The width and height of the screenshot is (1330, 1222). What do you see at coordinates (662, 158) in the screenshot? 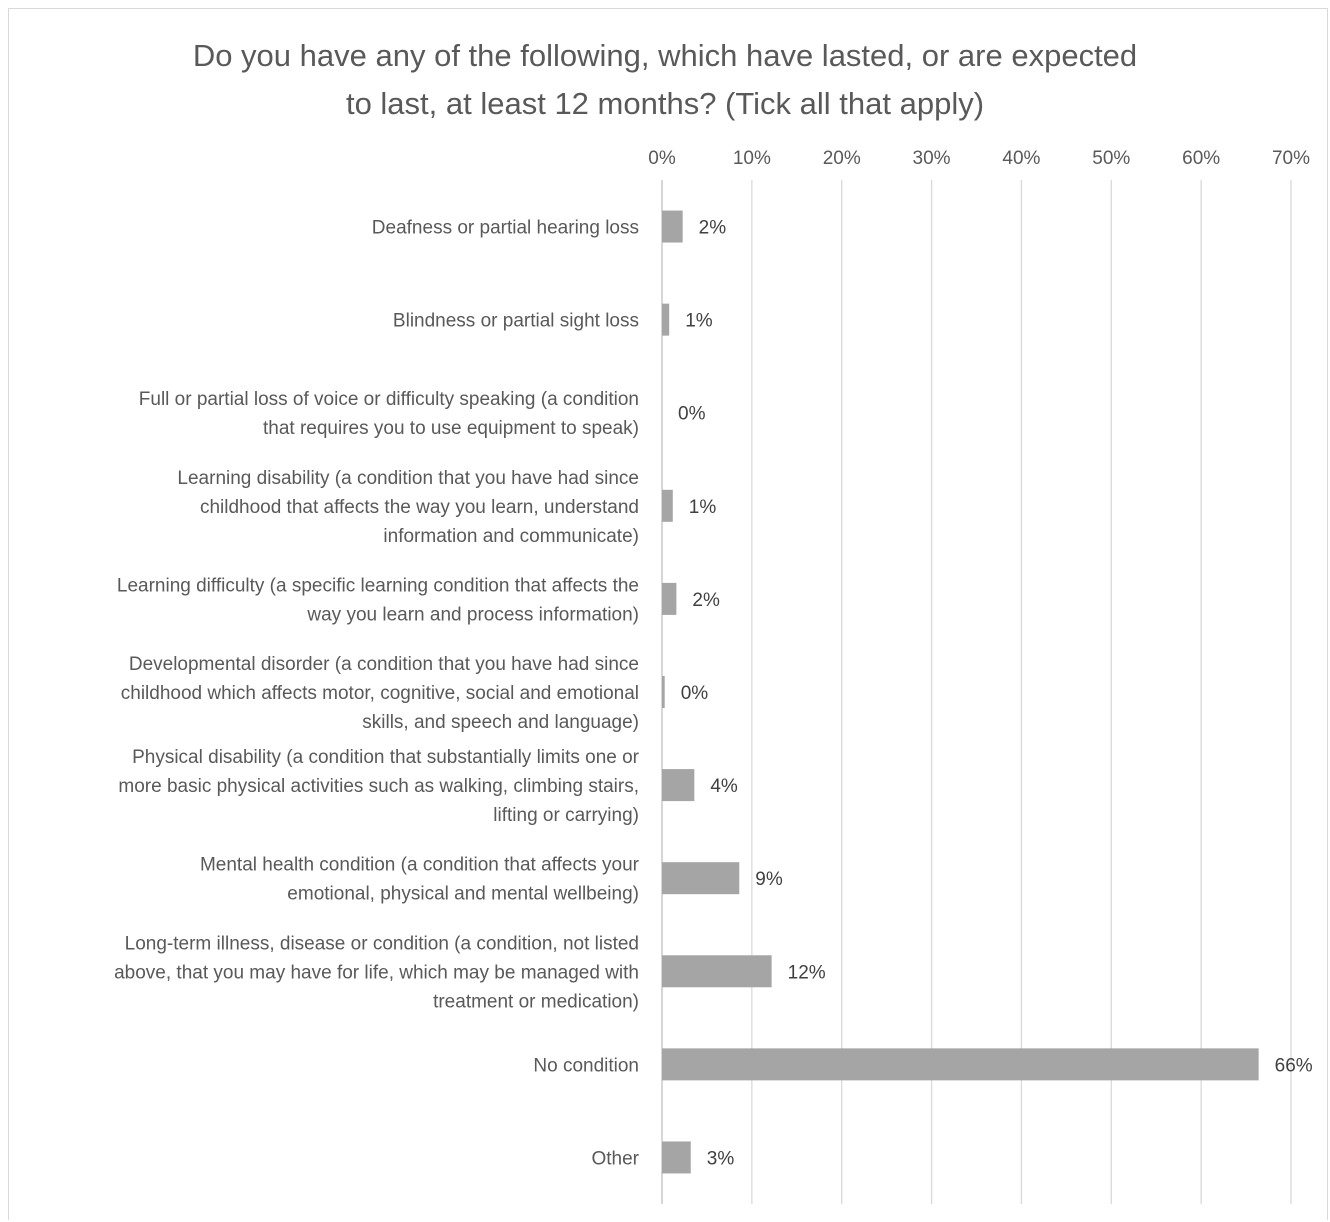
I see `x-tick-label: 0%` at bounding box center [662, 158].